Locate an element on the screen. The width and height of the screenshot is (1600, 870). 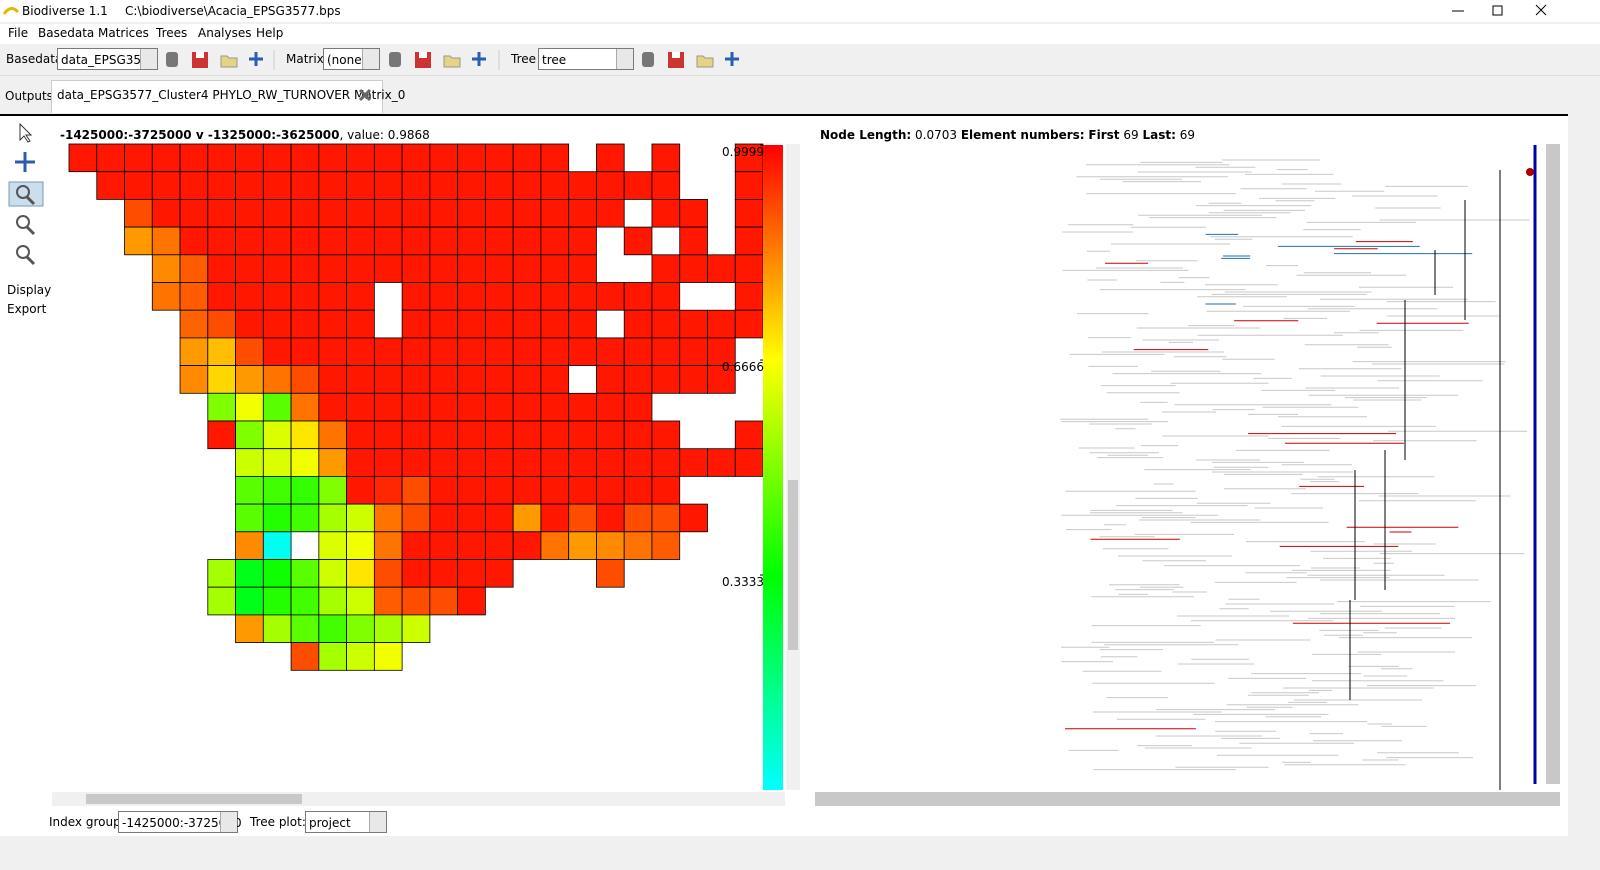
window-controls is located at coordinates (1520, 11).